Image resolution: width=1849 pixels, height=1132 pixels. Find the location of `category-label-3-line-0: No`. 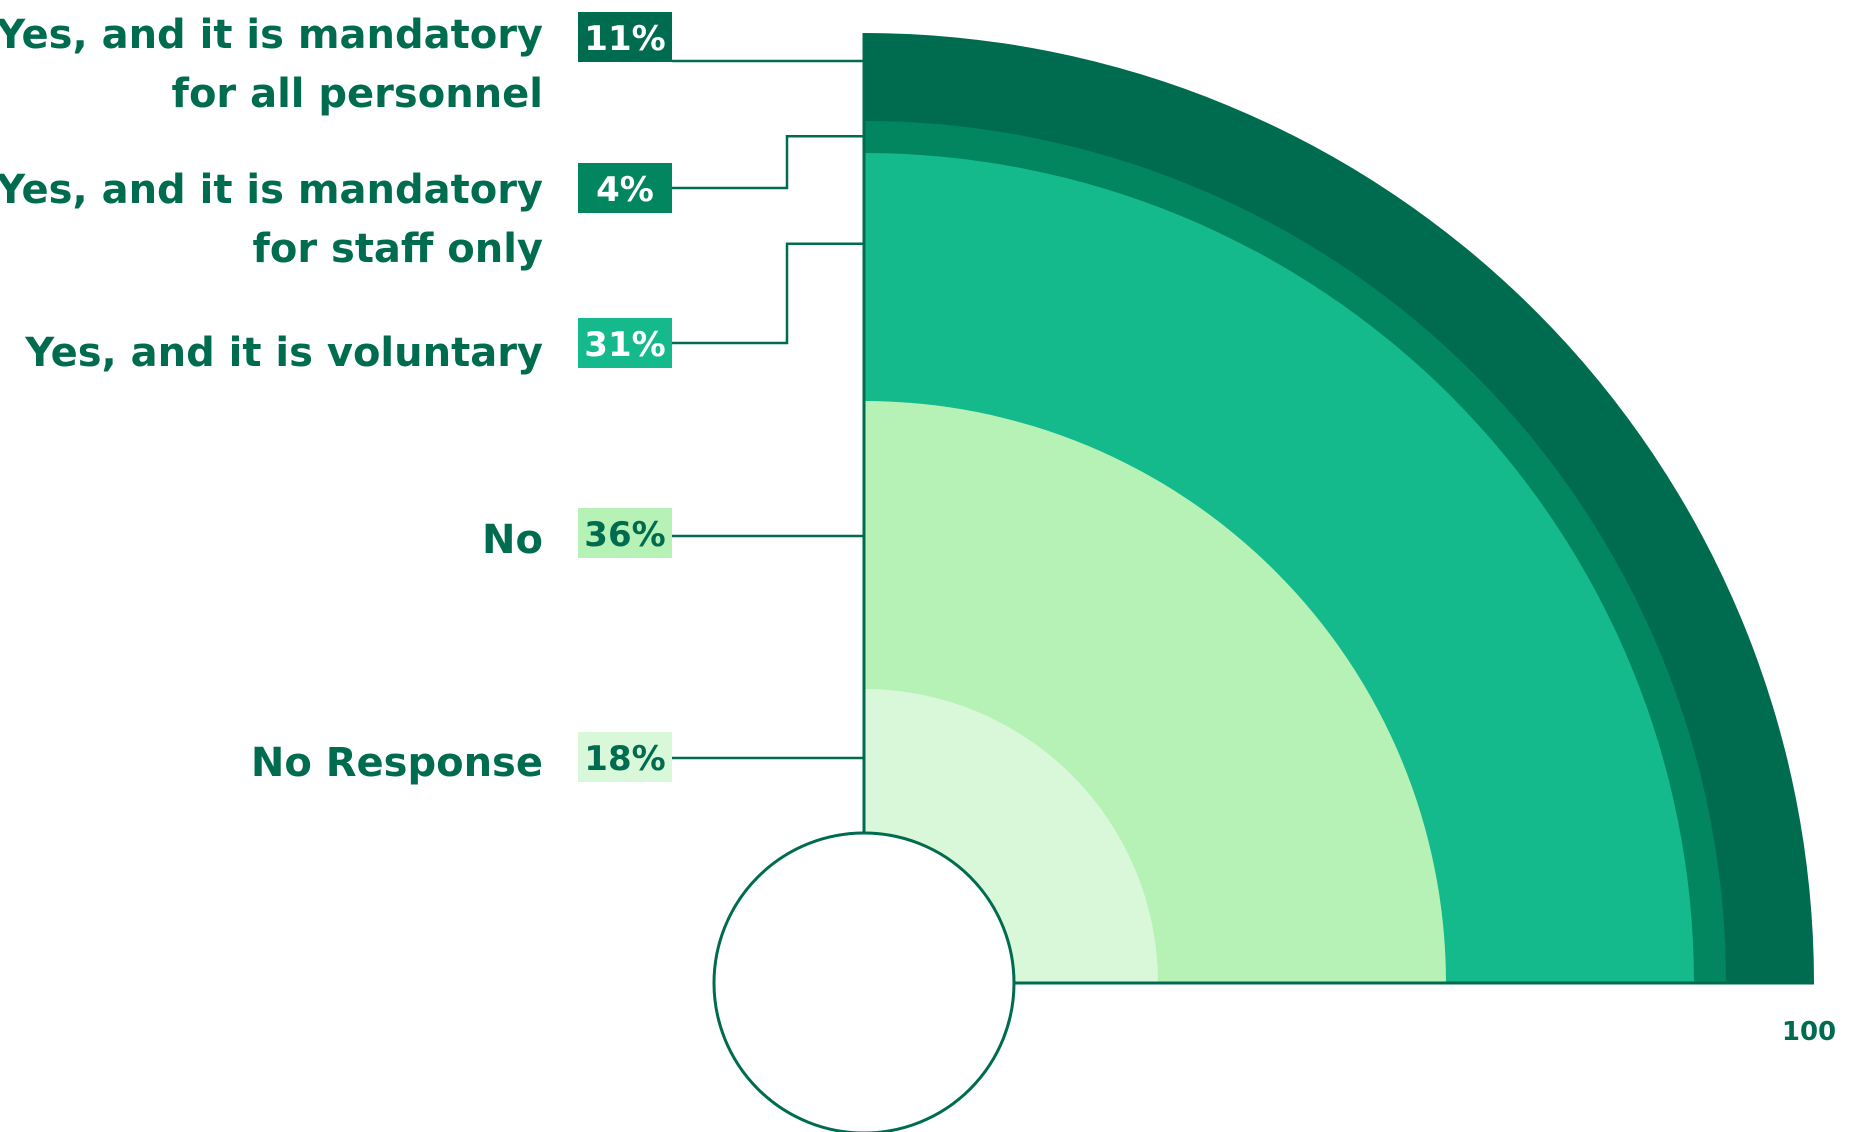

category-label-3-line-0: No is located at coordinates (512, 540).